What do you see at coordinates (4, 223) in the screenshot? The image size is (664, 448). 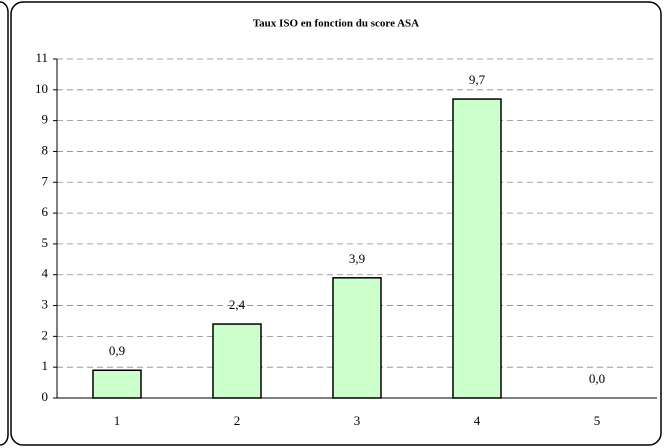 I see `side-frame` at bounding box center [4, 223].